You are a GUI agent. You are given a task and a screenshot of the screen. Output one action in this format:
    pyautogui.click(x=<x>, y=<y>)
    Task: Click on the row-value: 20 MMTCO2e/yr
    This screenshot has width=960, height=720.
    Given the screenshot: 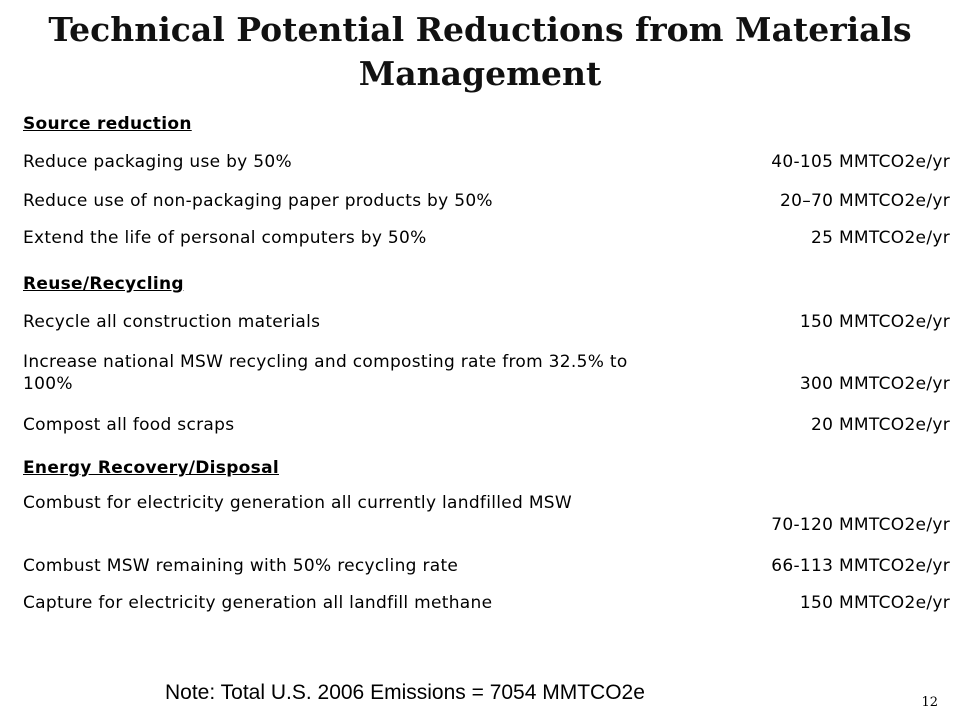 What is the action you would take?
    pyautogui.click(x=880, y=425)
    